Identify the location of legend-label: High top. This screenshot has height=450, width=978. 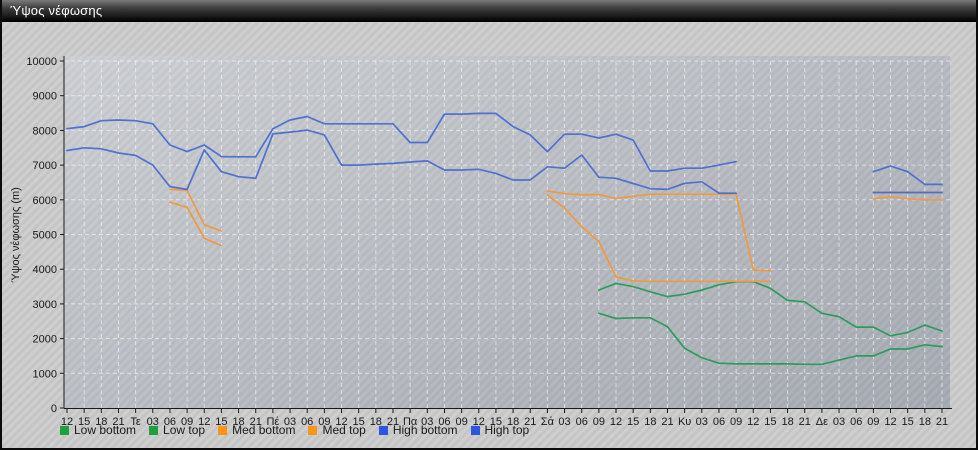
(507, 430).